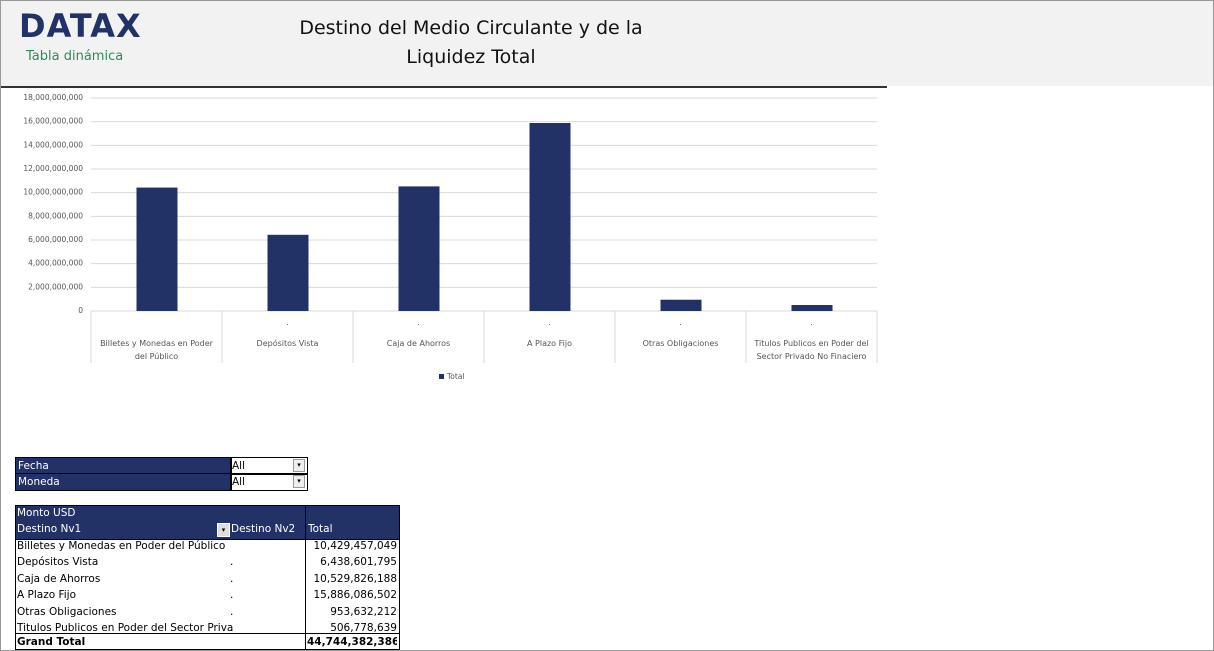  What do you see at coordinates (352, 642) in the screenshot?
I see `total-value: 44,744,382,386` at bounding box center [352, 642].